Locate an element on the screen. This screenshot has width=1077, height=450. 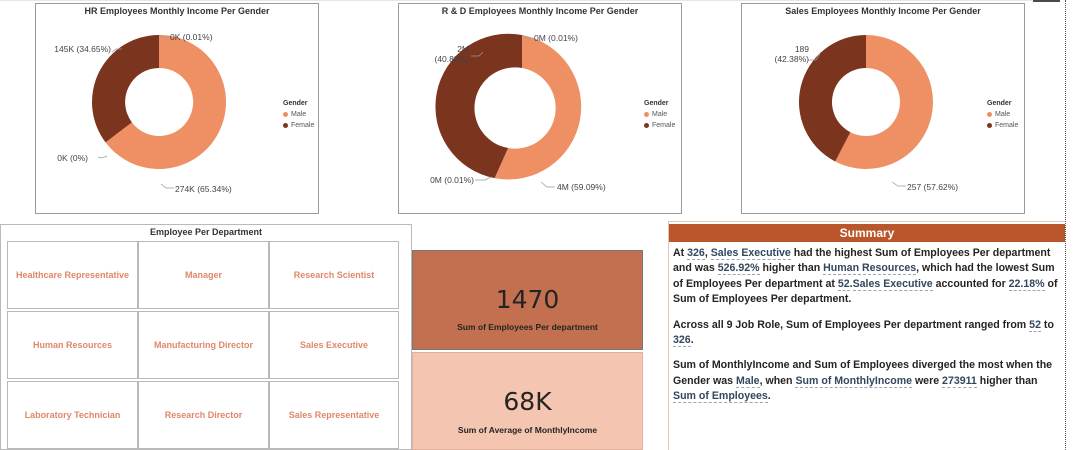
rd-slice-male is located at coordinates (538, 107).